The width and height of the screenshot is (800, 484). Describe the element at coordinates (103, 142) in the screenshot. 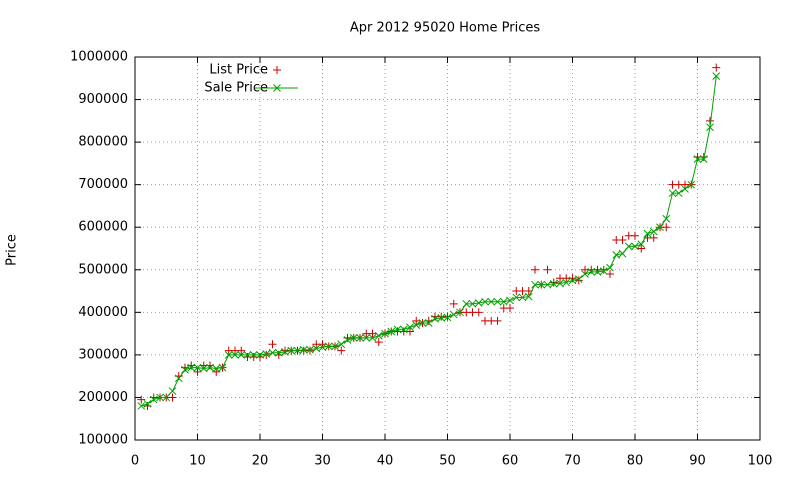

I see `y-tick-label: 800000` at that location.